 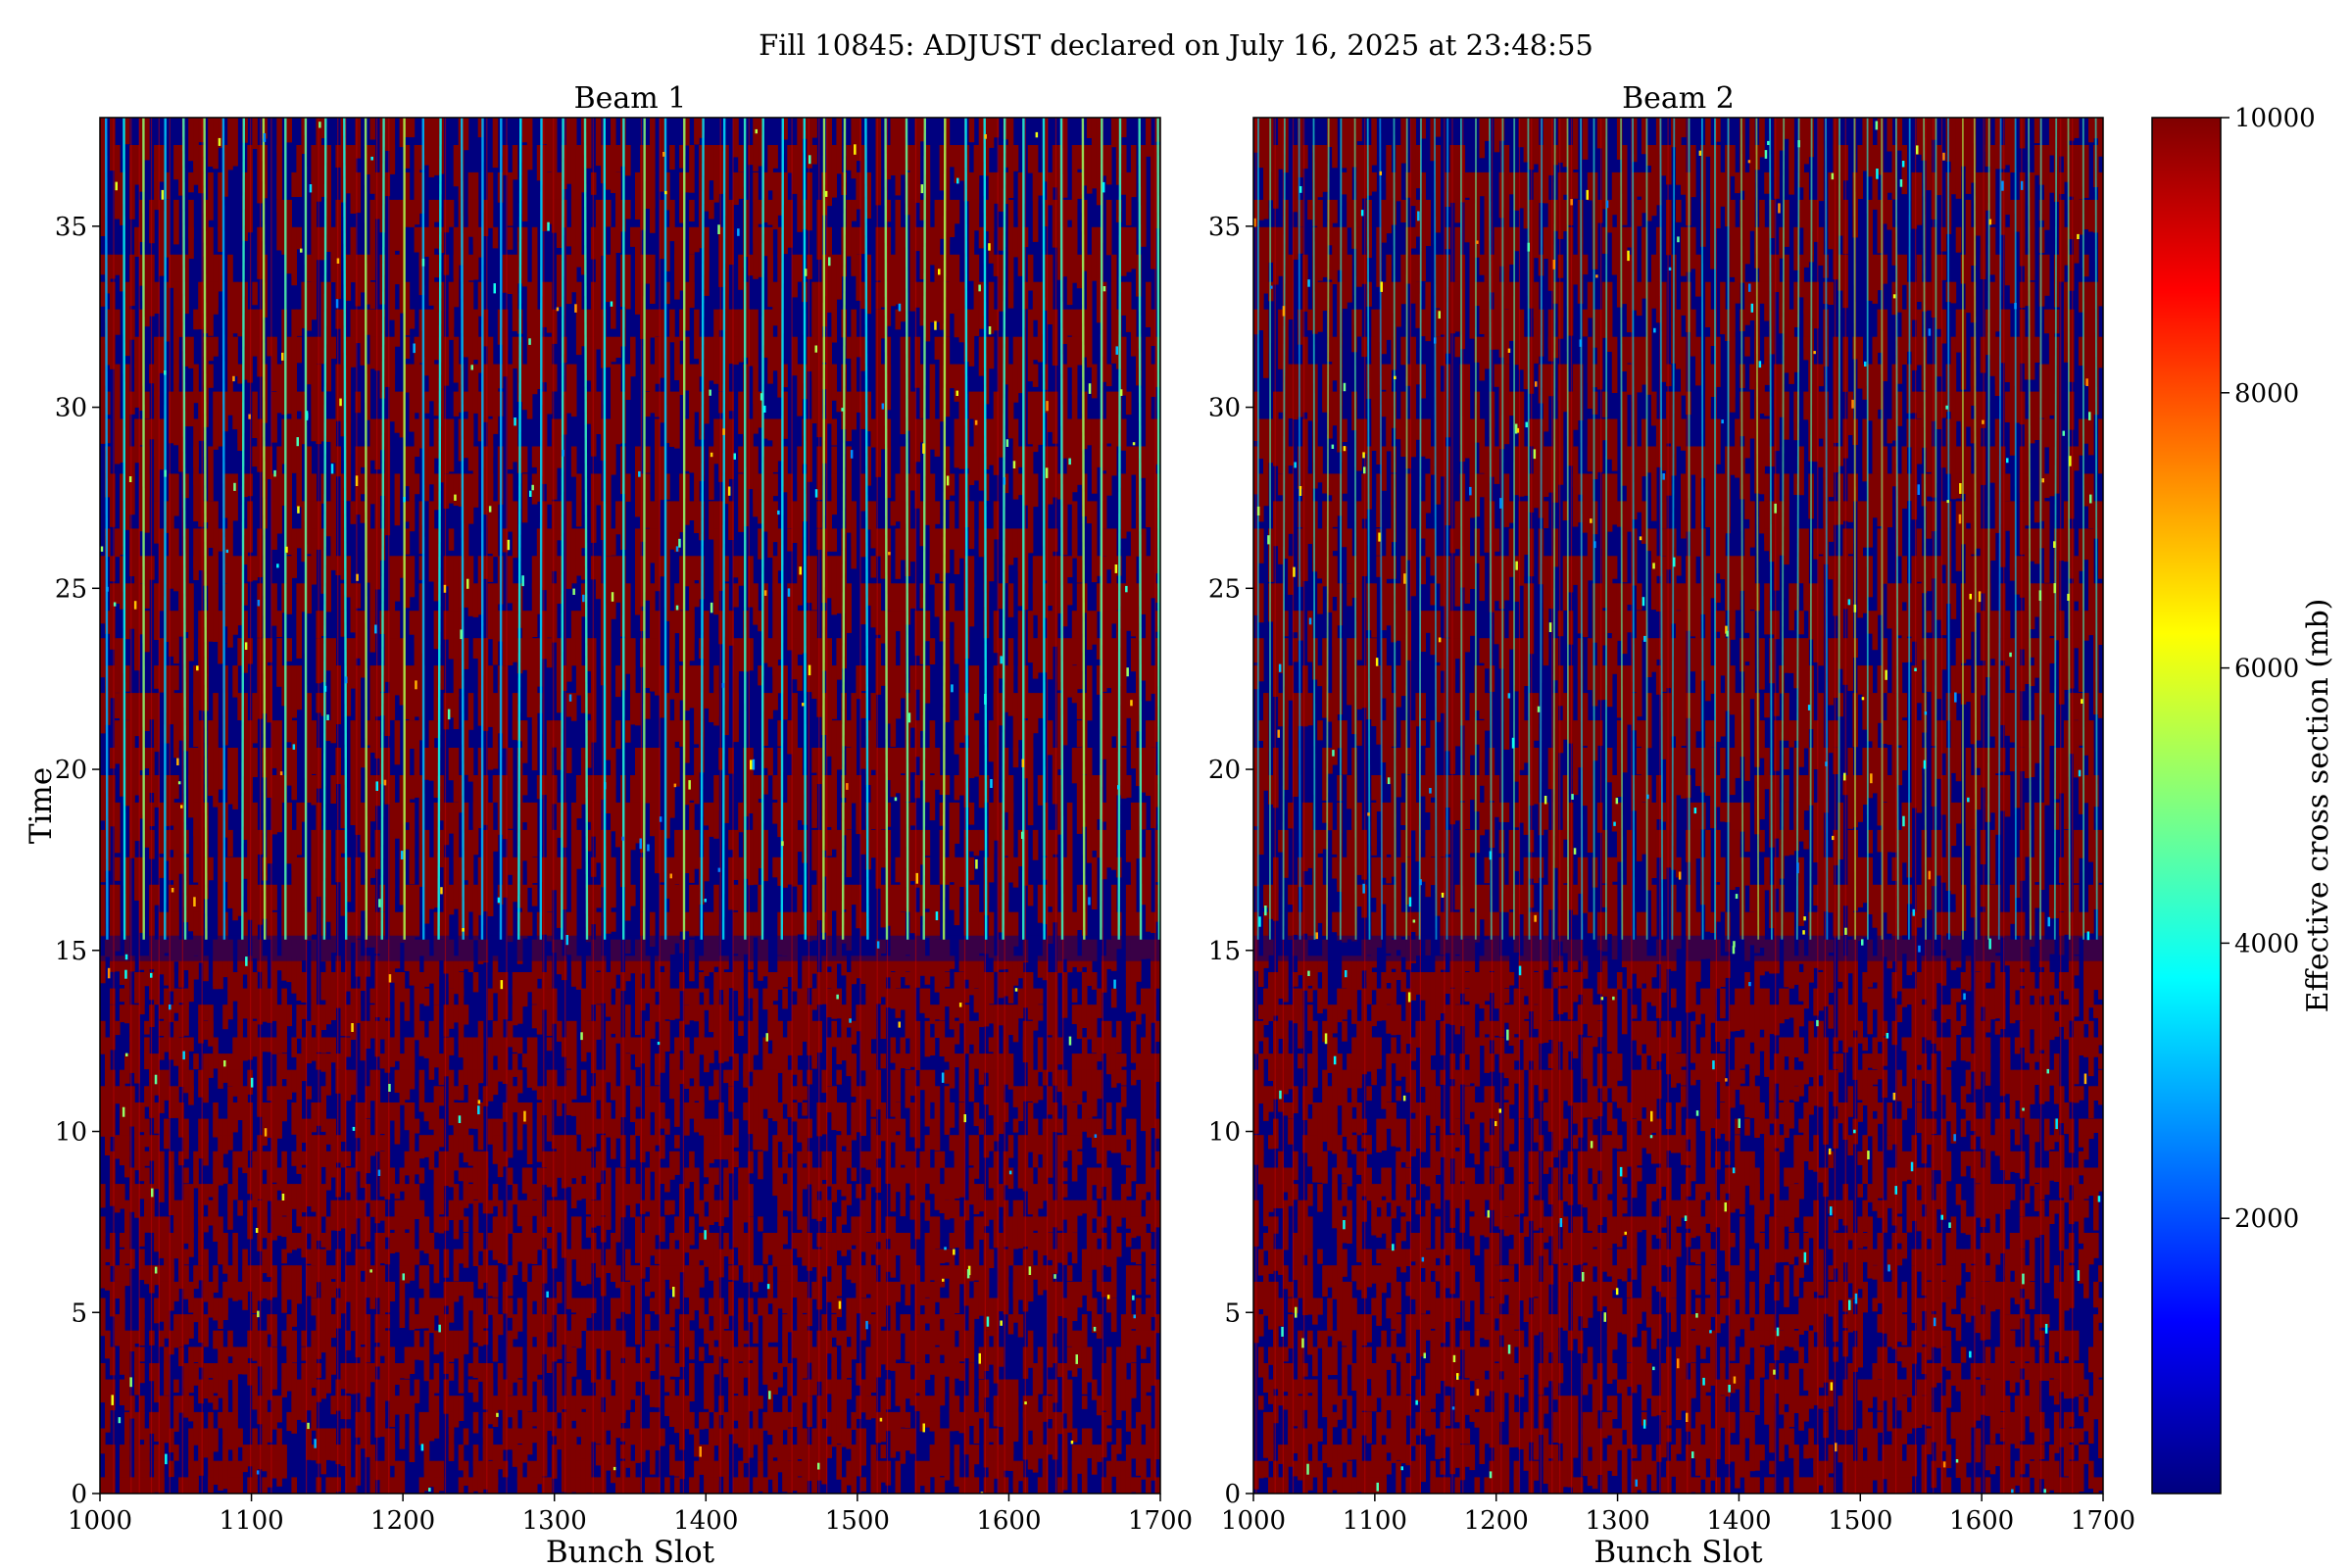 What do you see at coordinates (2266, 394) in the screenshot?
I see `colorbar-tick-label: 8000` at bounding box center [2266, 394].